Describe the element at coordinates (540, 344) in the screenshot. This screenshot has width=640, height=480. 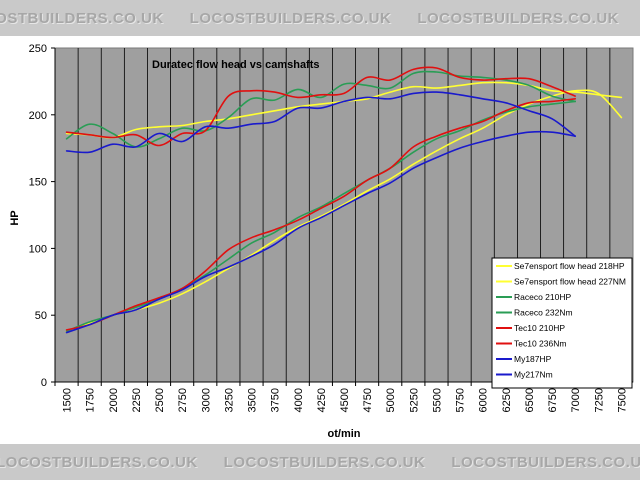
I see `legend-entry-label: Tec10 236Nm` at that location.